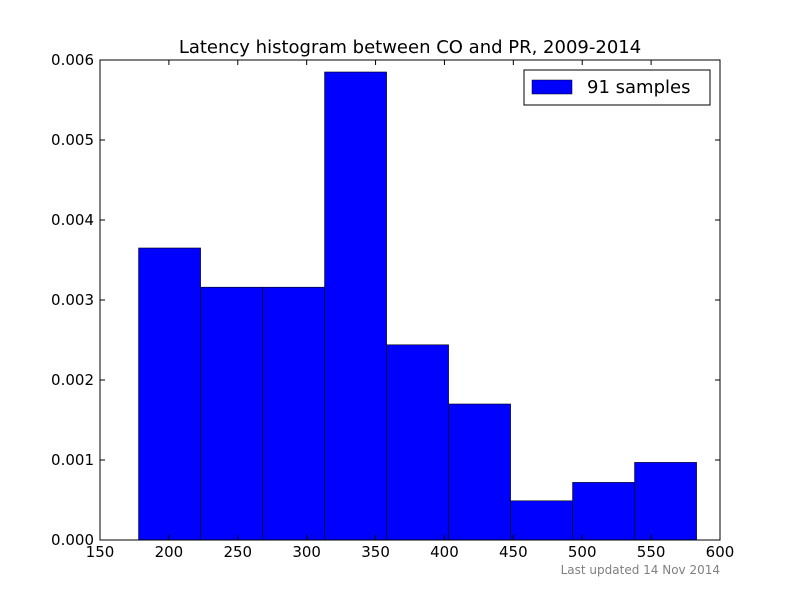 The width and height of the screenshot is (800, 600). I want to click on legend-label: 91 samples, so click(638, 87).